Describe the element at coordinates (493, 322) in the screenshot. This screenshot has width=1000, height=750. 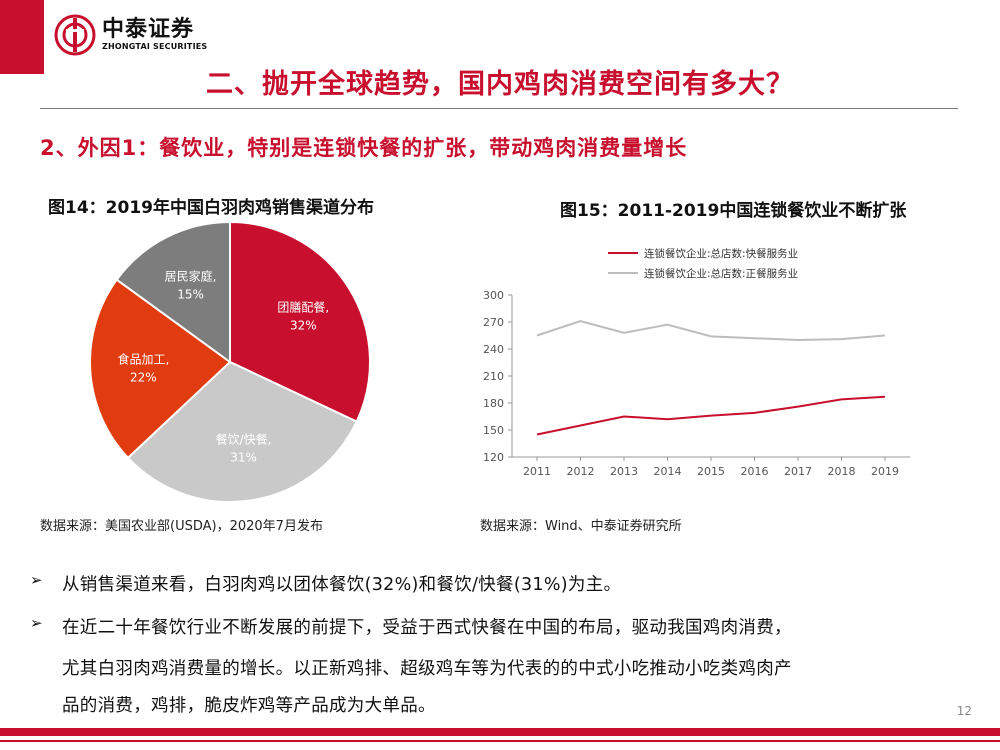
I see `y-tick-label: 270` at that location.